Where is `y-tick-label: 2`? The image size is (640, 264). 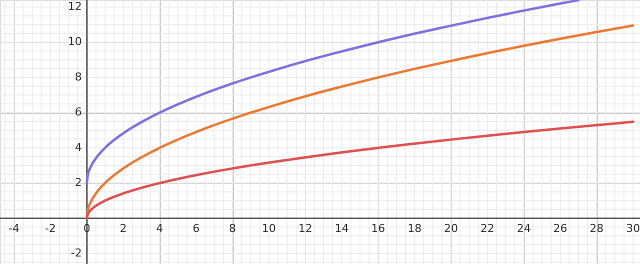
y-tick-label: 2 is located at coordinates (78, 183).